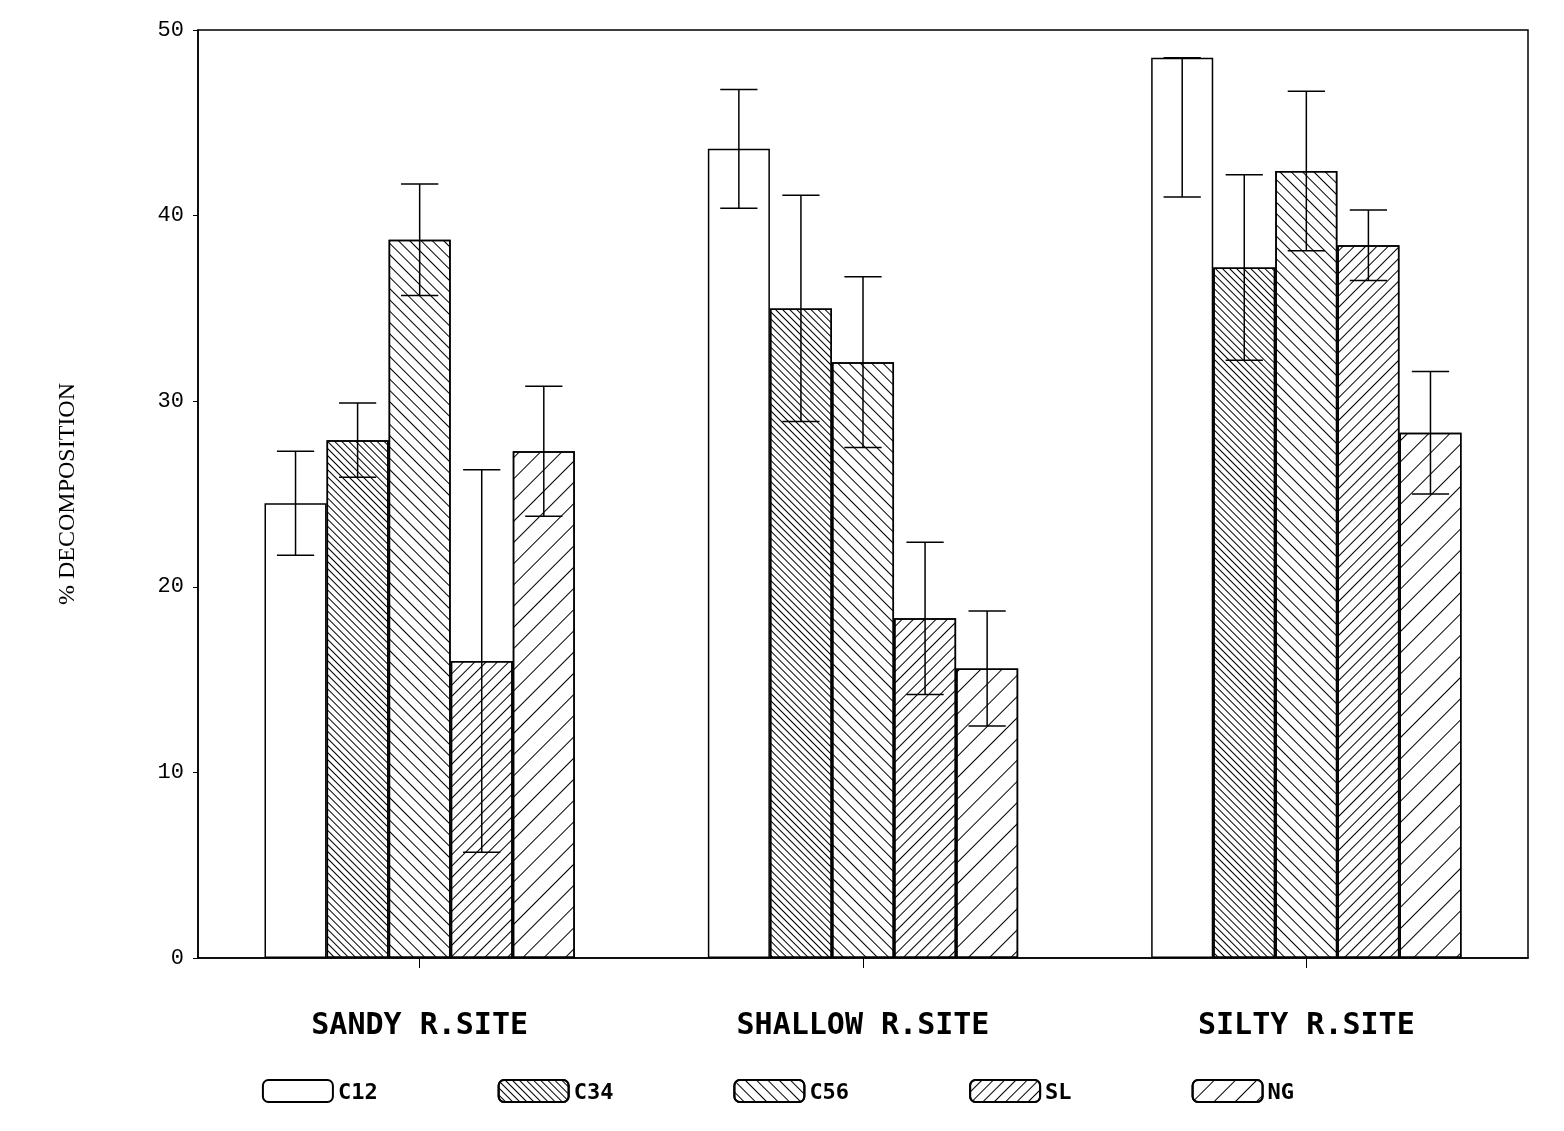 The width and height of the screenshot is (1564, 1131). I want to click on y-tick-label: 30, so click(170, 401).